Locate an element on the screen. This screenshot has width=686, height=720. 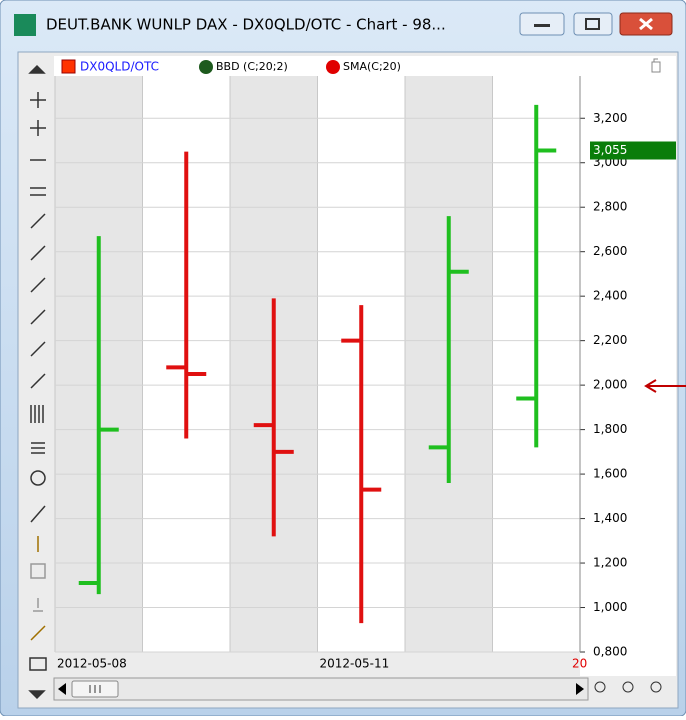
price-axis is located at coordinates (628, 376).